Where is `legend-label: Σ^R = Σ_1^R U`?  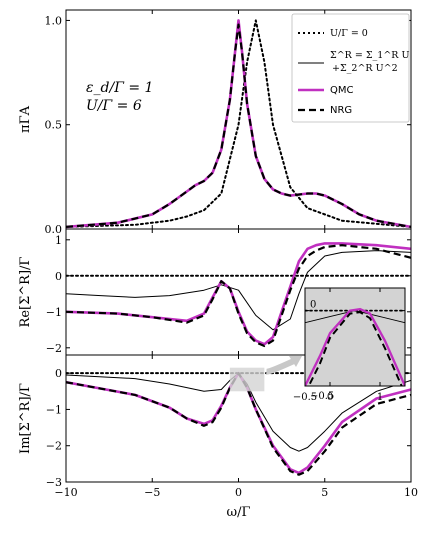
legend-label: Σ^R = Σ_1^R U is located at coordinates (369, 55).